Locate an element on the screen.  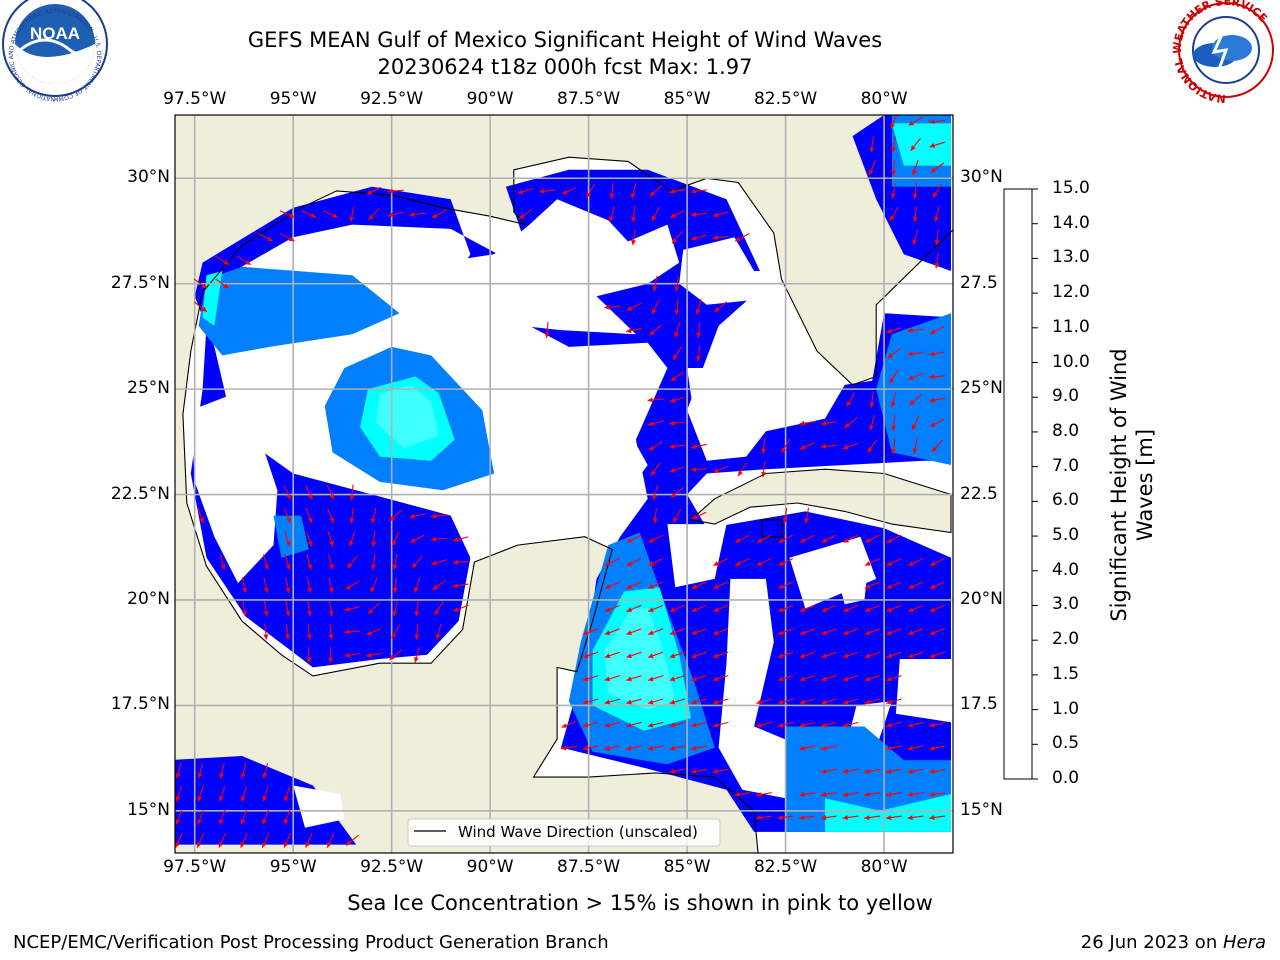
land-polygon is located at coordinates (821, 501).